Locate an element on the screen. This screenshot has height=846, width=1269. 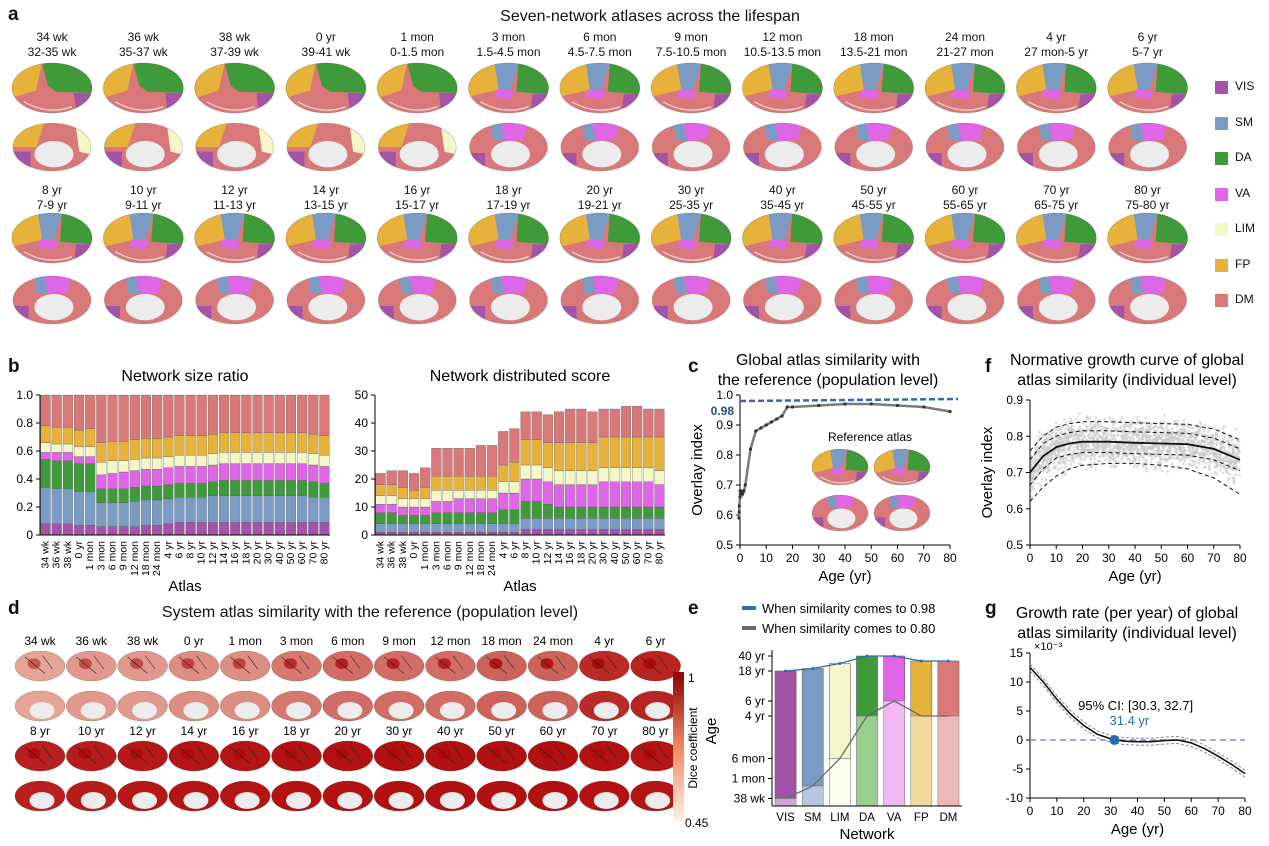
x-tick-label: 60 is located at coordinates (1188, 558).